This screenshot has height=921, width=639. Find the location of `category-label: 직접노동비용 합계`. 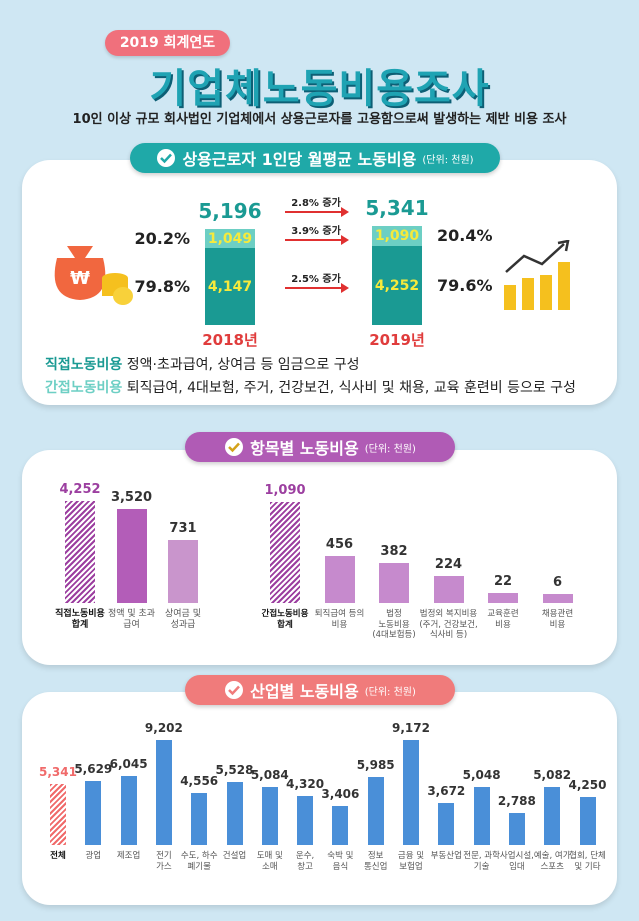

category-label: 직접노동비용 합계 is located at coordinates (80, 620).